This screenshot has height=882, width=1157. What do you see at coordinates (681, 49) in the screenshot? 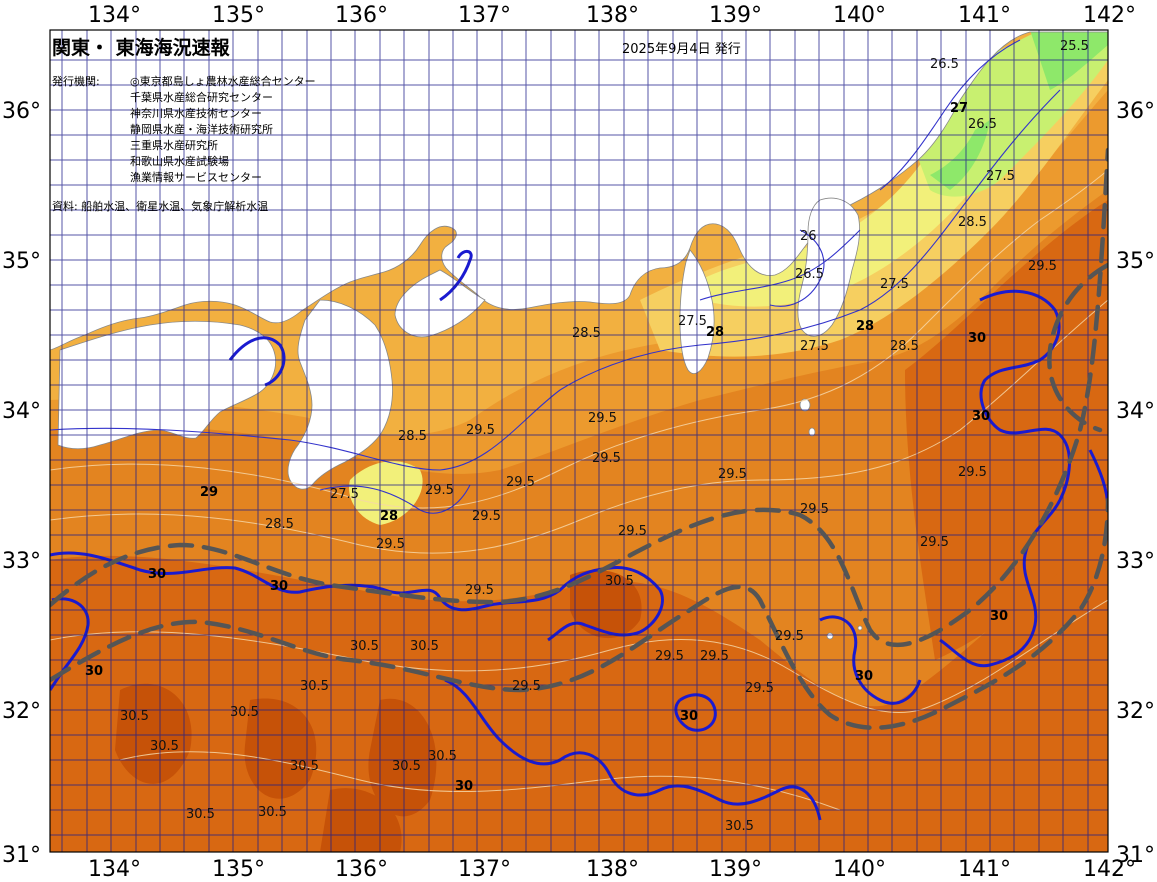
I see `issue-date: 2025年9月4日 発行` at bounding box center [681, 49].